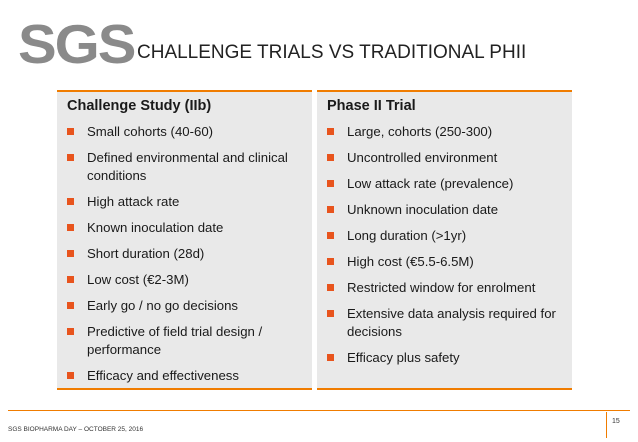 The image size is (638, 442). Describe the element at coordinates (332, 52) in the screenshot. I see `slide-title: CHALLENGE TRIALS VS TRADITIONAL PHII` at that location.